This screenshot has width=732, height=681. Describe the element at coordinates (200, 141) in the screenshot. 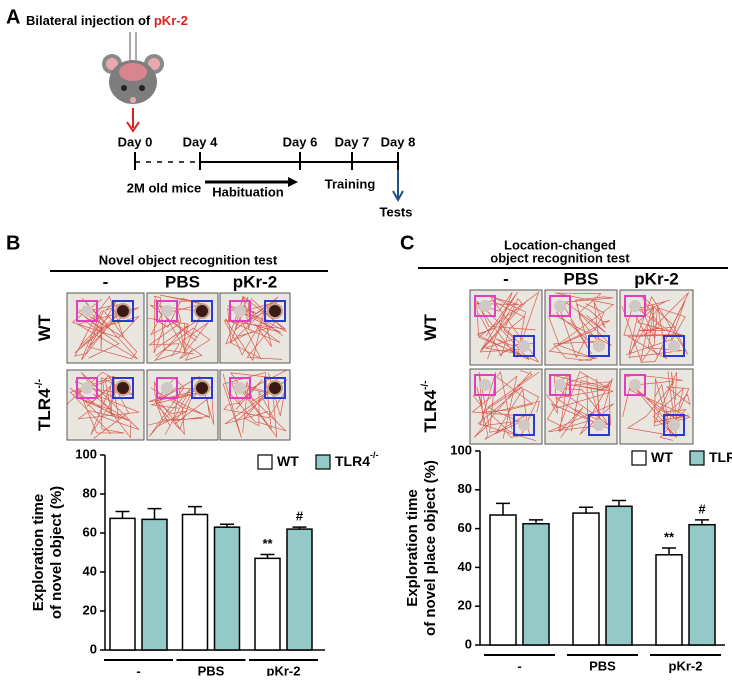

I see `day-label: Day 4` at that location.